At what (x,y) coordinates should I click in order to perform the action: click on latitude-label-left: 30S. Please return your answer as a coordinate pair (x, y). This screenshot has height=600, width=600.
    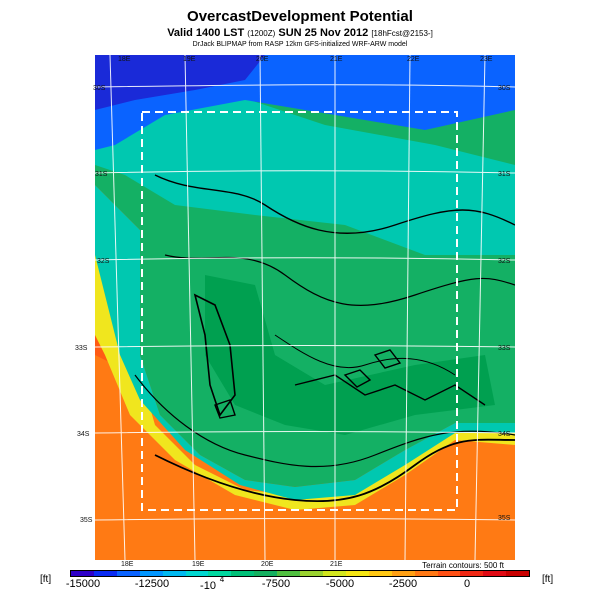
    Looking at the image, I should click on (99, 88).